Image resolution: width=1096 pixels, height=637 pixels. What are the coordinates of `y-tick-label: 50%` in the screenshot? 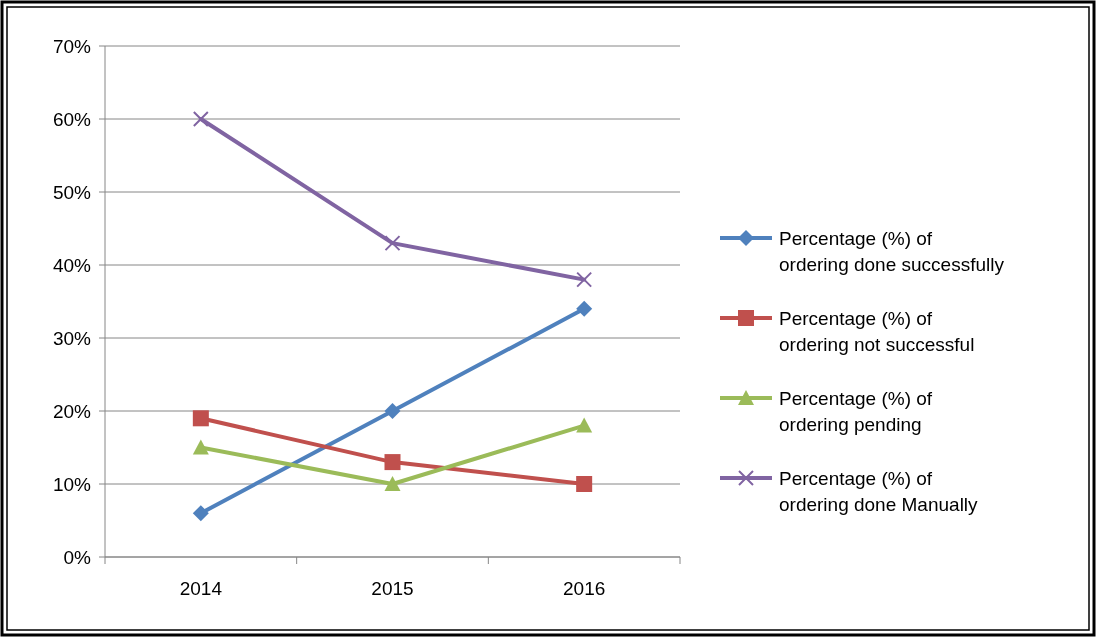 It's located at (72, 192).